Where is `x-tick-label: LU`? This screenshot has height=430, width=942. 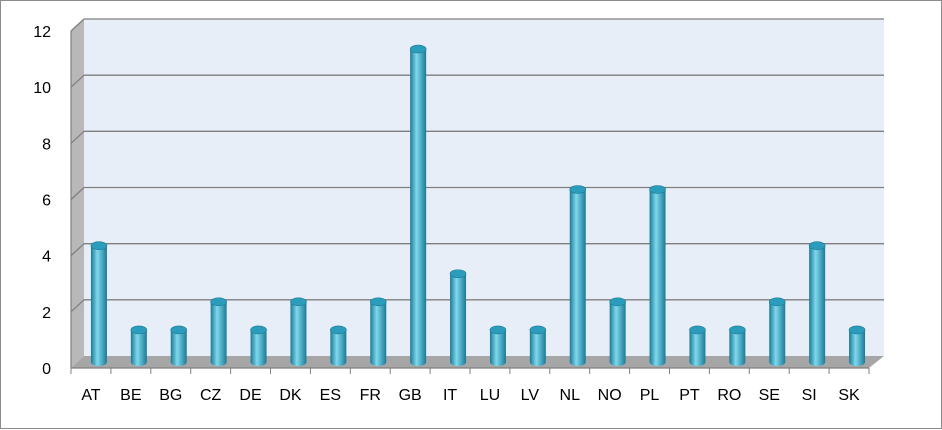
x-tick-label: LU is located at coordinates (490, 395).